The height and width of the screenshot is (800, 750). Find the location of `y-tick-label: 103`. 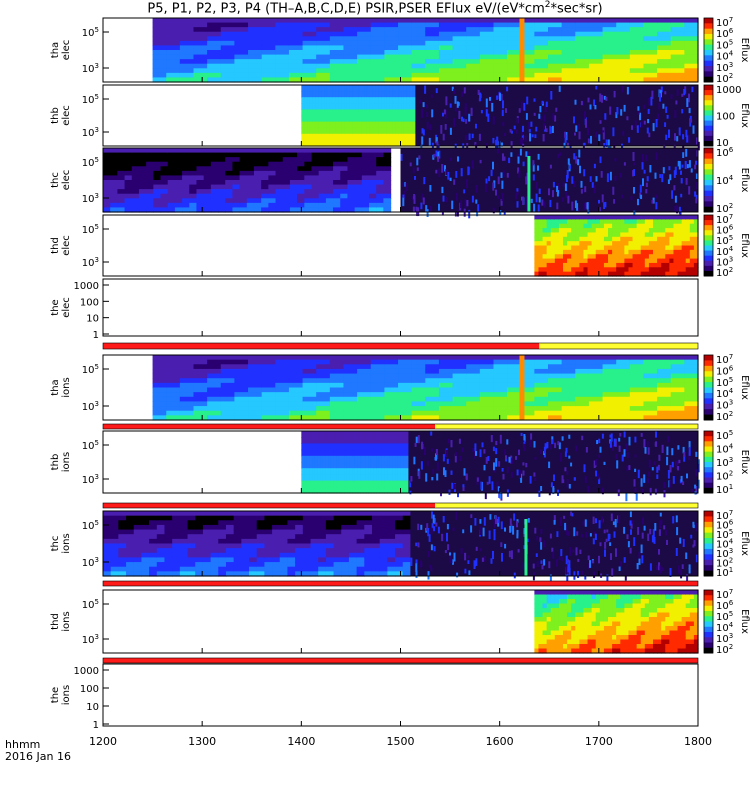

y-tick-label: 103 is located at coordinates (90, 132).